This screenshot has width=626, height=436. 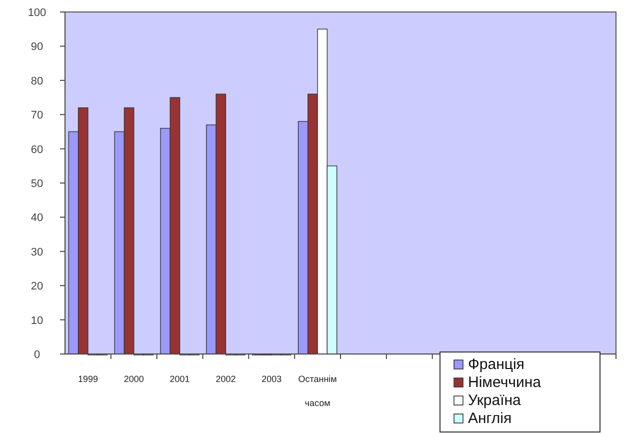 What do you see at coordinates (37, 150) in the screenshot?
I see `y-tick-label: 60` at bounding box center [37, 150].